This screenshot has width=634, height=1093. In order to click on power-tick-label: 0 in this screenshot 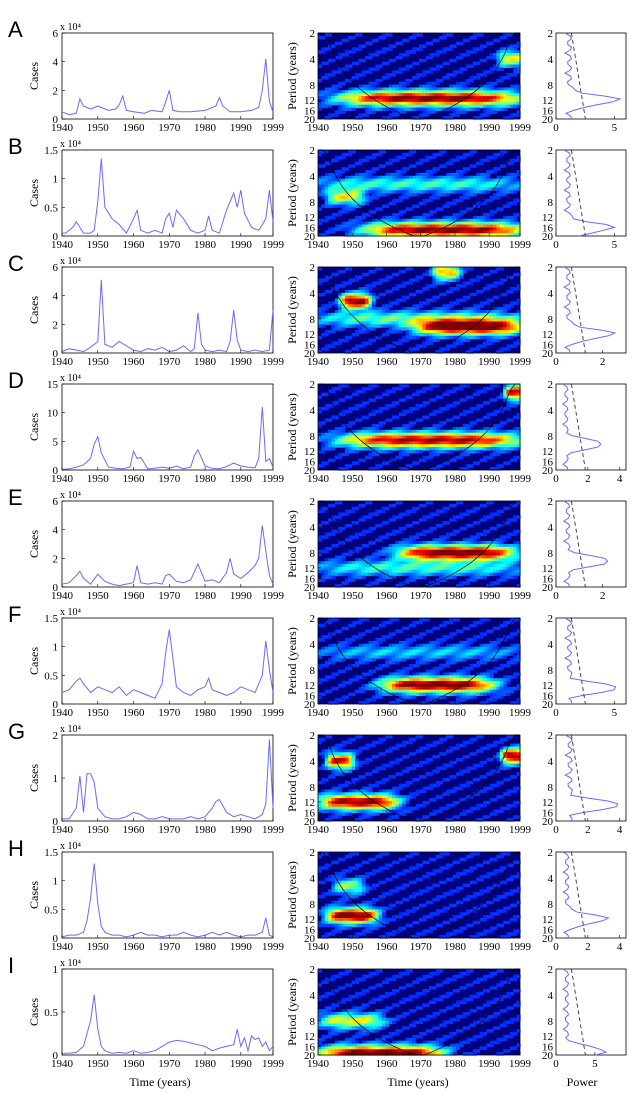, I will do `click(556, 362)`.